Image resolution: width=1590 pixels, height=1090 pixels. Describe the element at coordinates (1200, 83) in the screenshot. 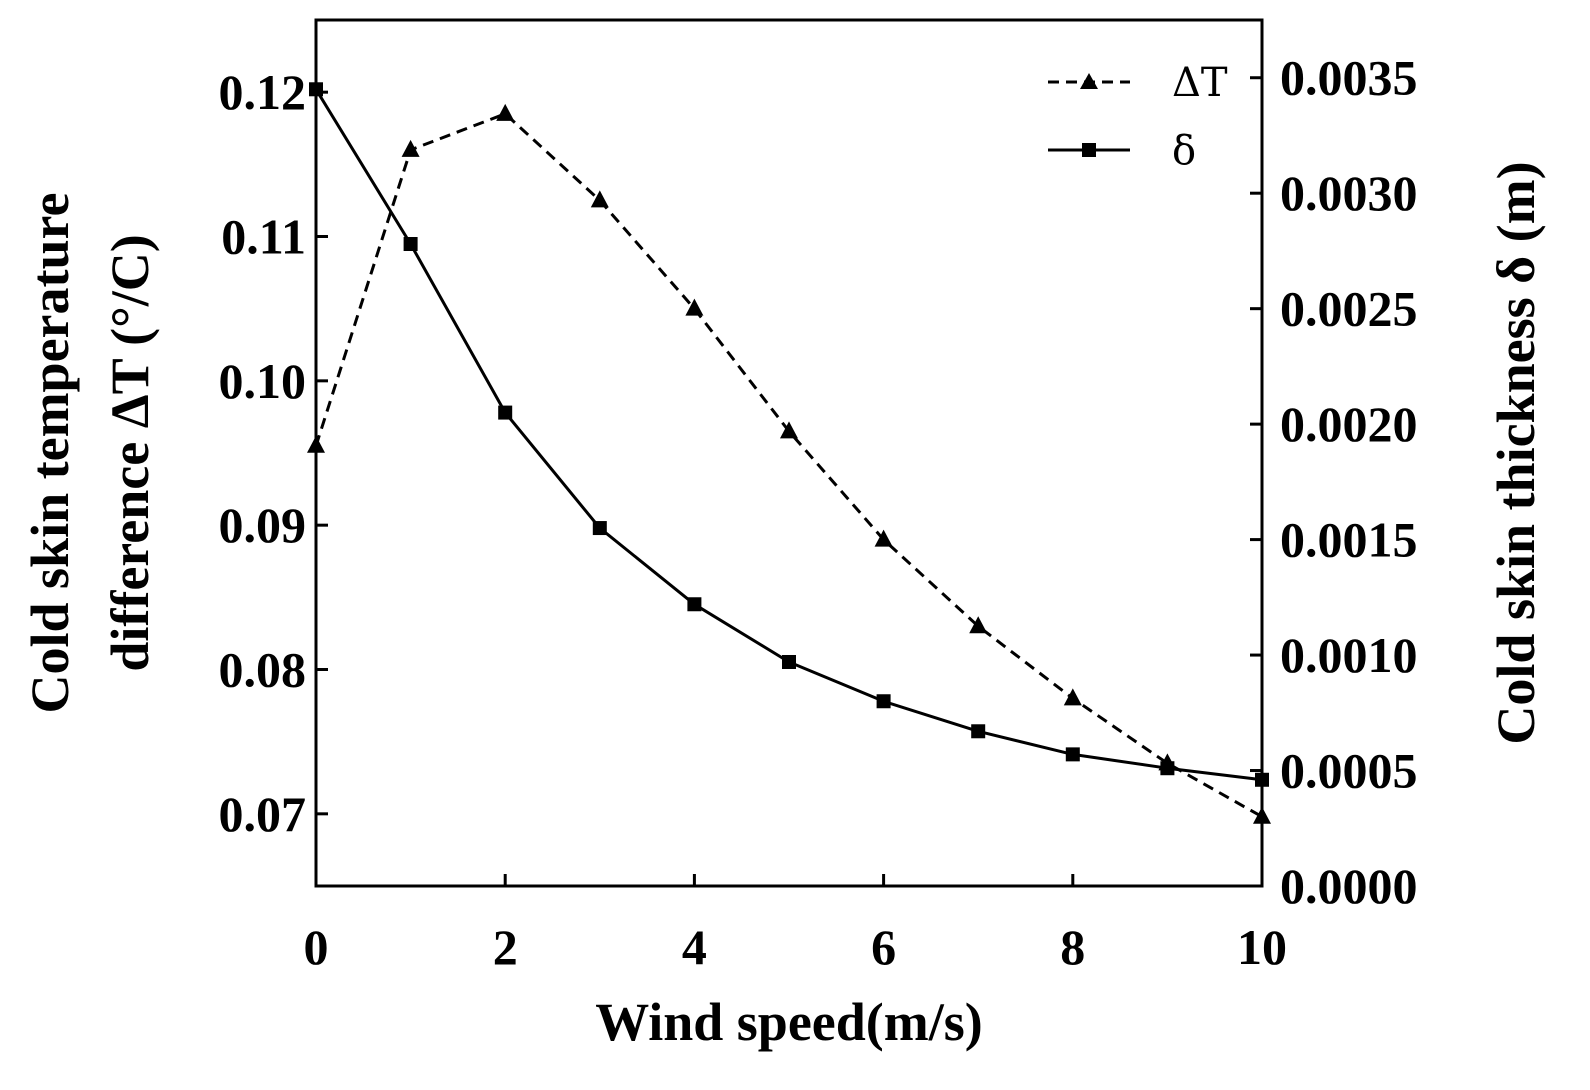

I see `legend-label-delta-t: ΔT` at that location.